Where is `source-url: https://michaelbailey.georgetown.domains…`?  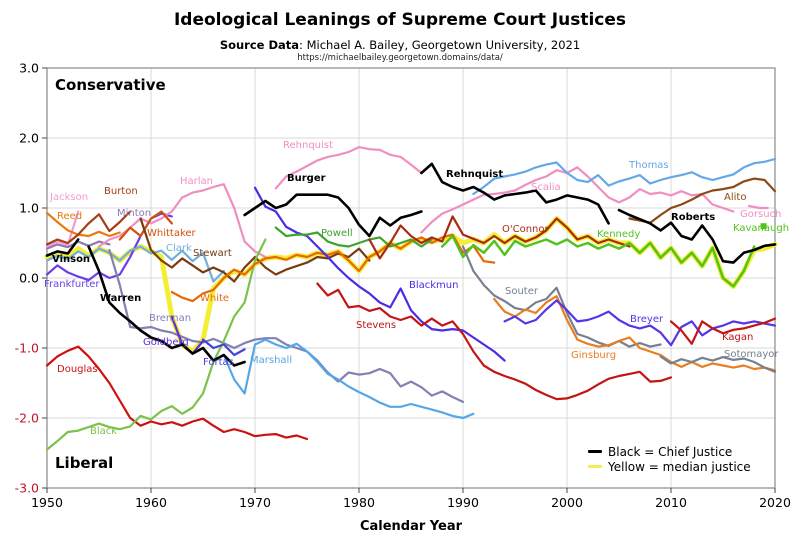
source-url: https://michaelbailey.georgetown.domains… is located at coordinates (400, 58).